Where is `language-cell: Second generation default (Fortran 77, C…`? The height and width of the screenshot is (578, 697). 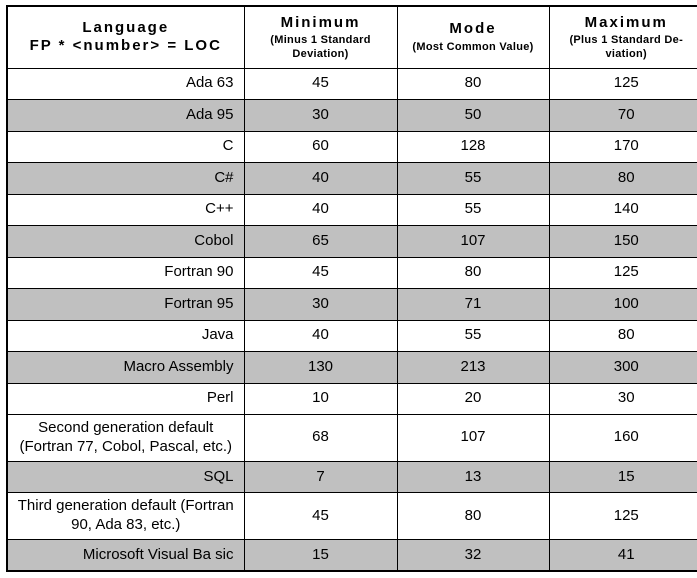 language-cell: Second generation default (Fortran 77, C… is located at coordinates (125, 438).